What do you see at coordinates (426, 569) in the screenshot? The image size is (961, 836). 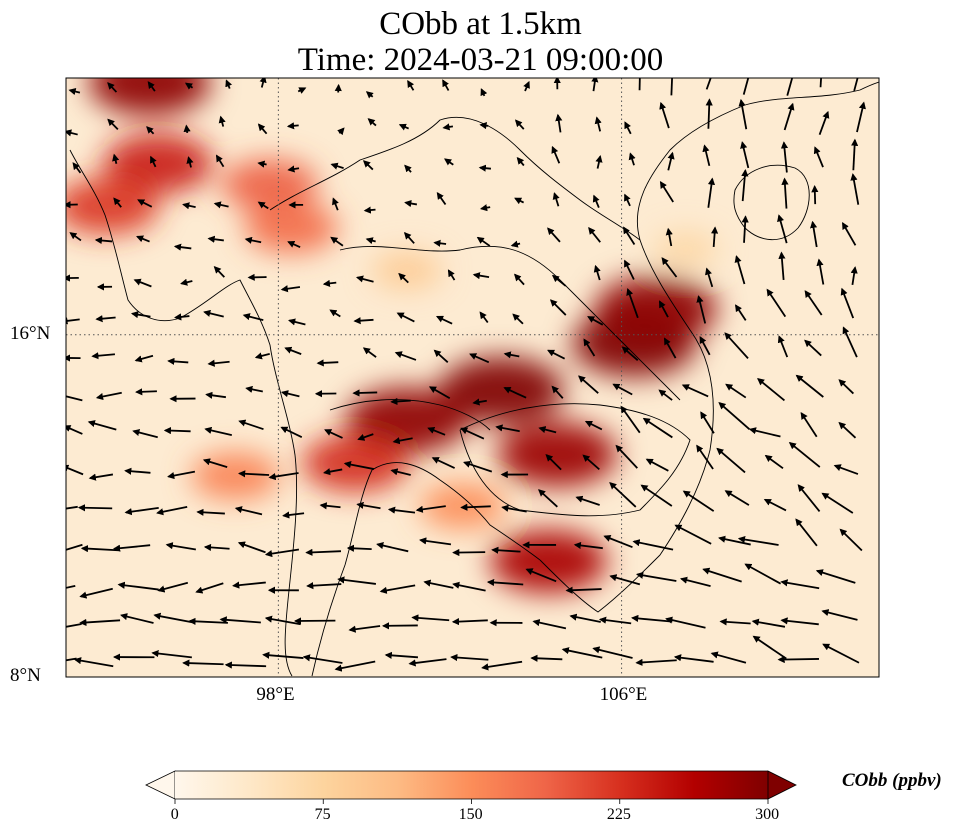 I see `coastline-gulf-thailand` at bounding box center [426, 569].